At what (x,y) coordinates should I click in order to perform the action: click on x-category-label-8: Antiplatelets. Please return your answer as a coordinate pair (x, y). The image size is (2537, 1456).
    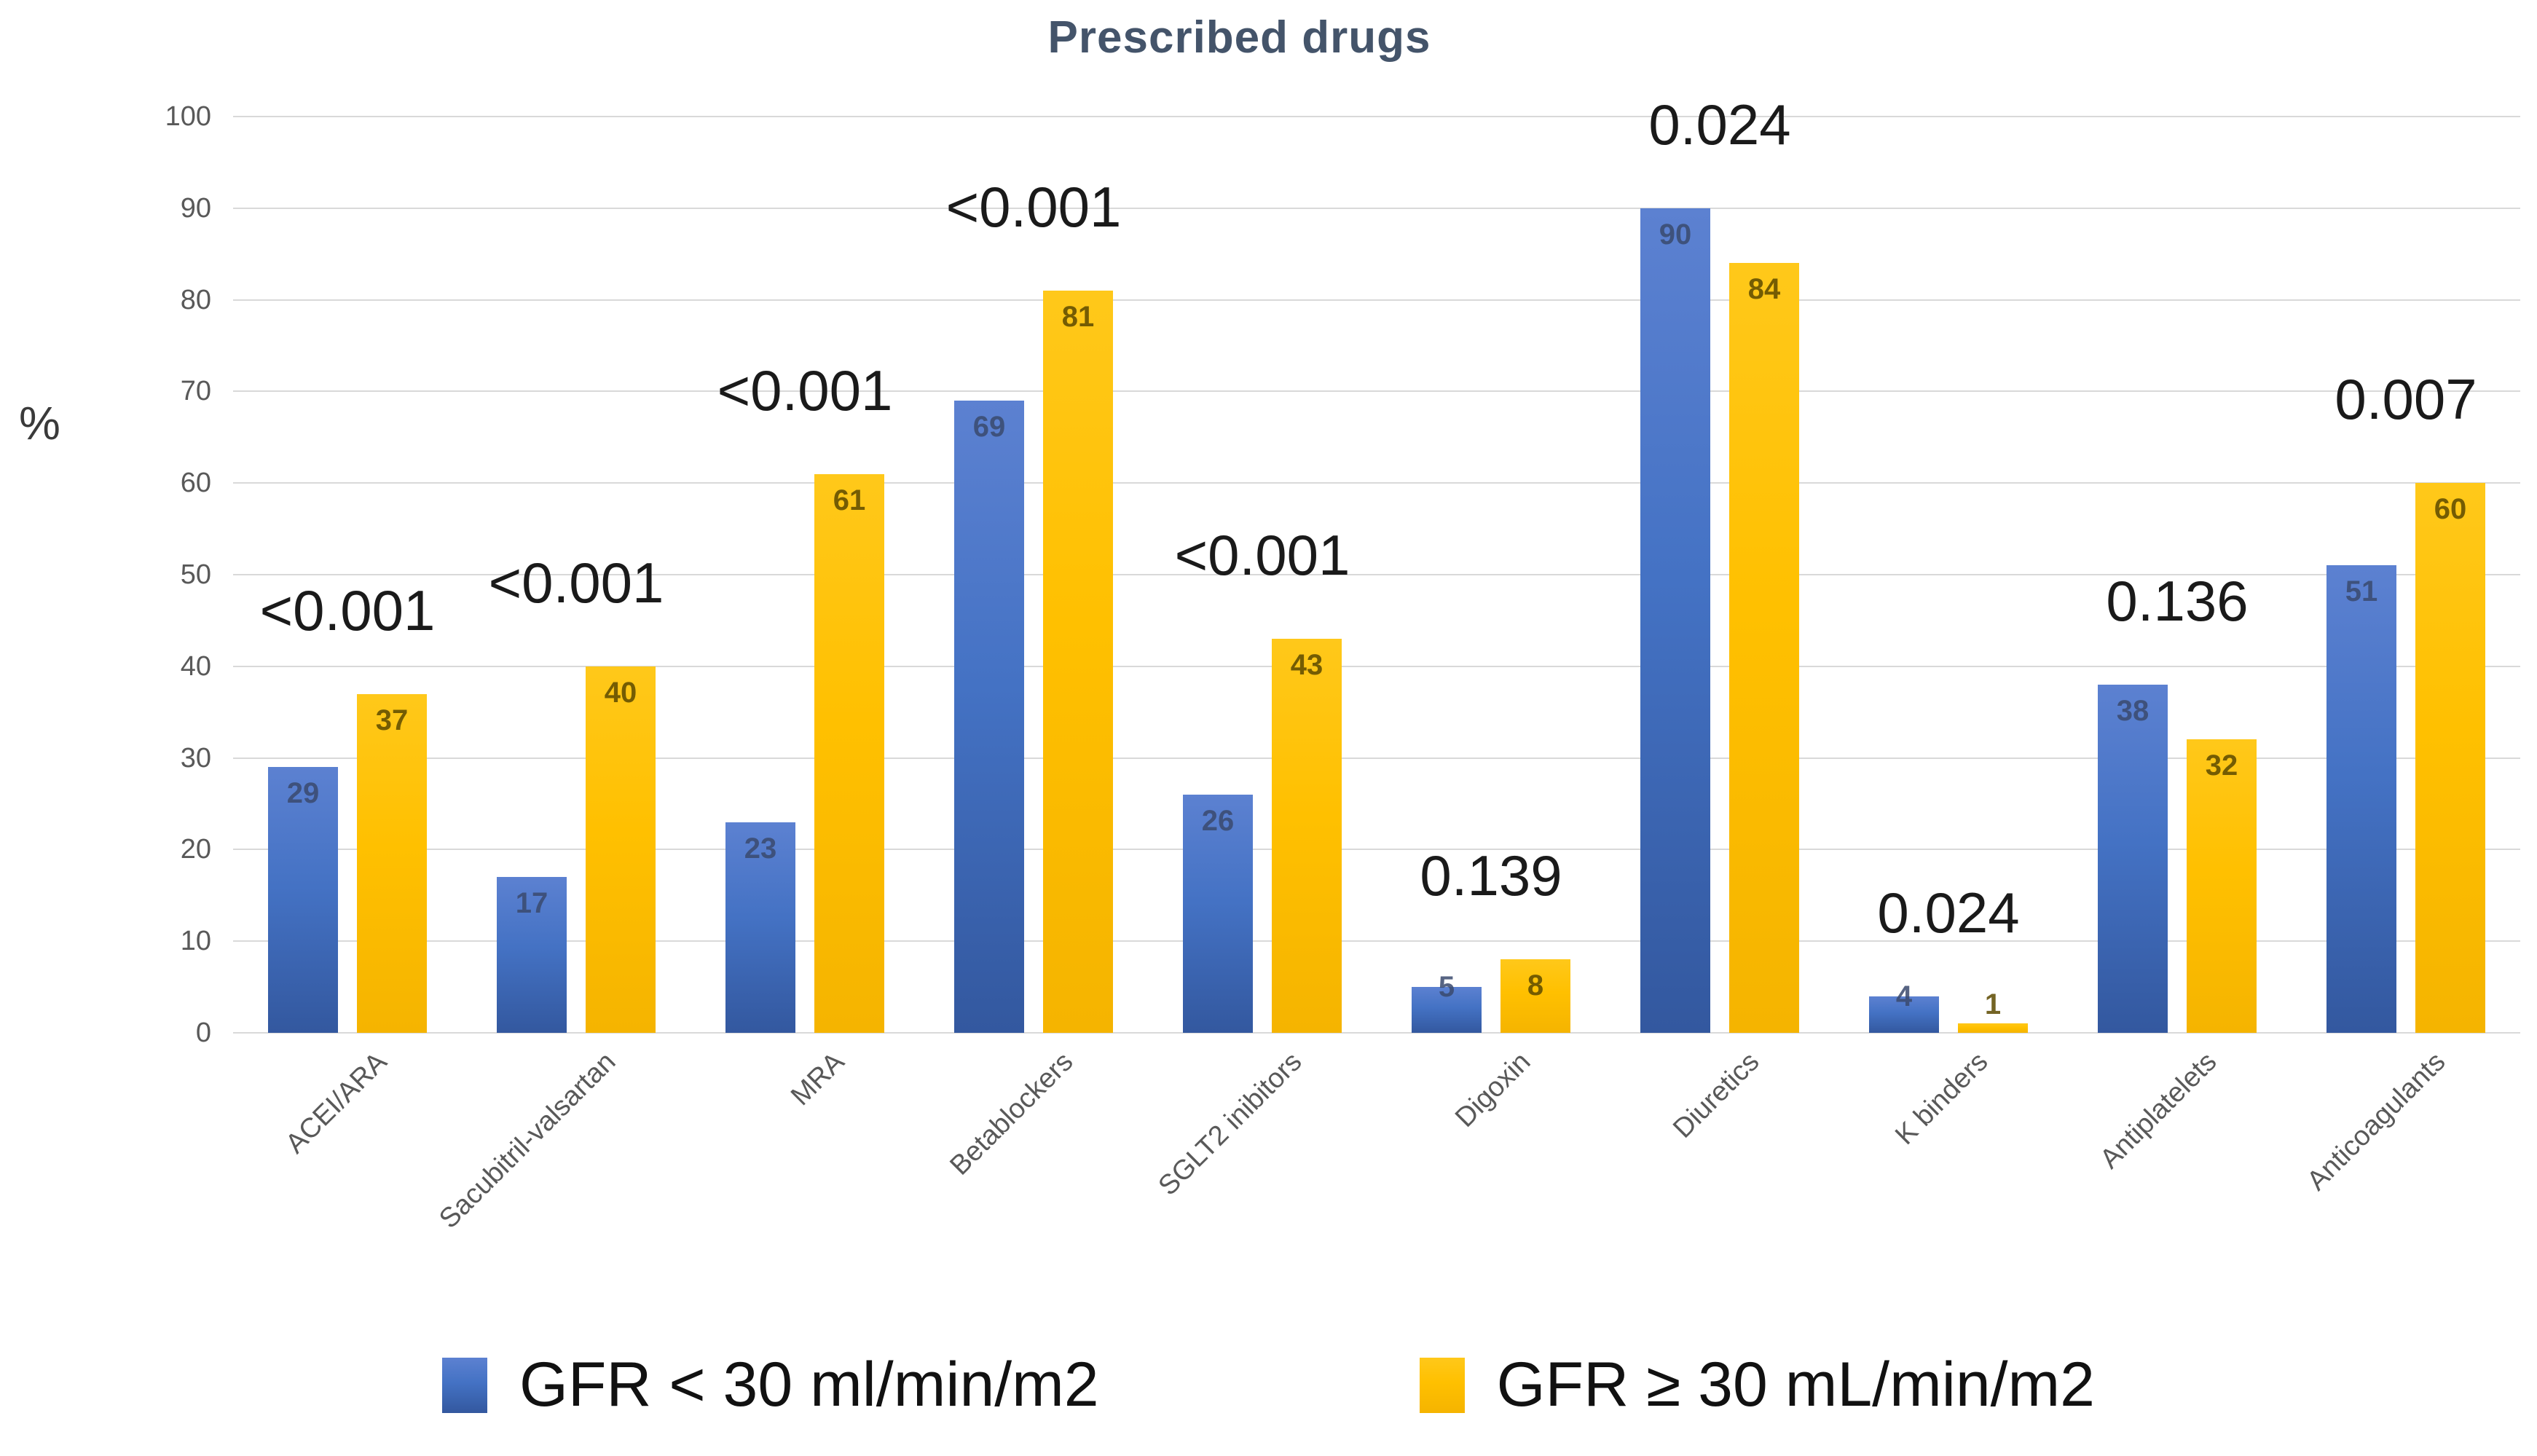
    Looking at the image, I should click on (2158, 1110).